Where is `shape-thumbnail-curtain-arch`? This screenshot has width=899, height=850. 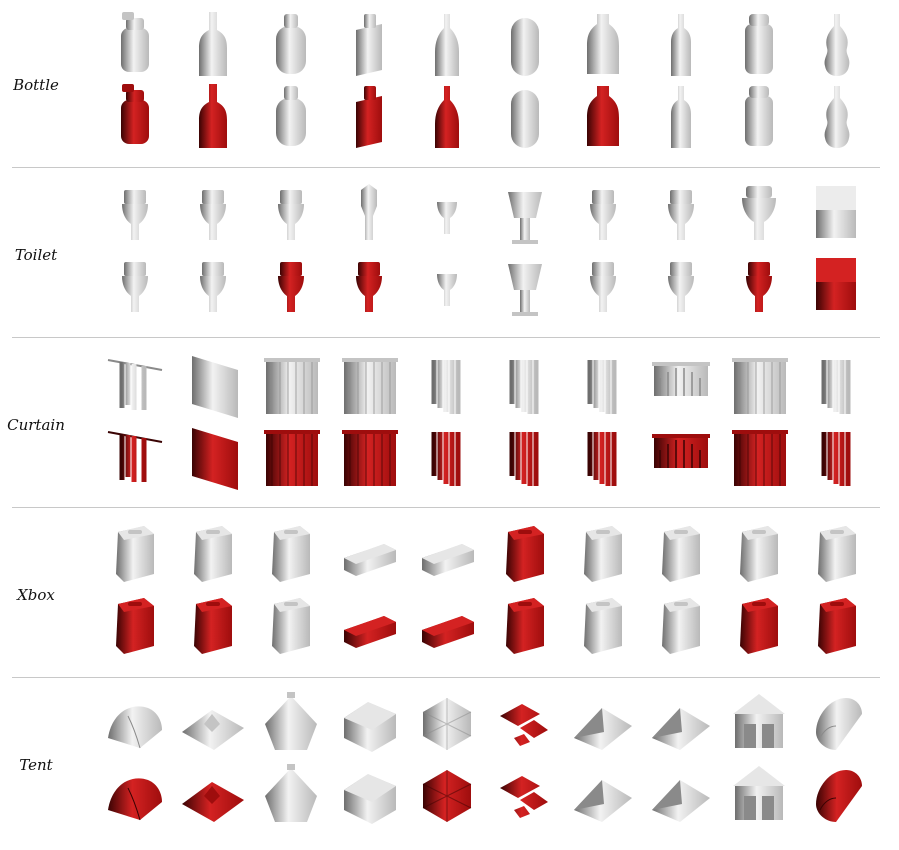
shape-thumbnail-curtain-arch is located at coordinates (681, 383).